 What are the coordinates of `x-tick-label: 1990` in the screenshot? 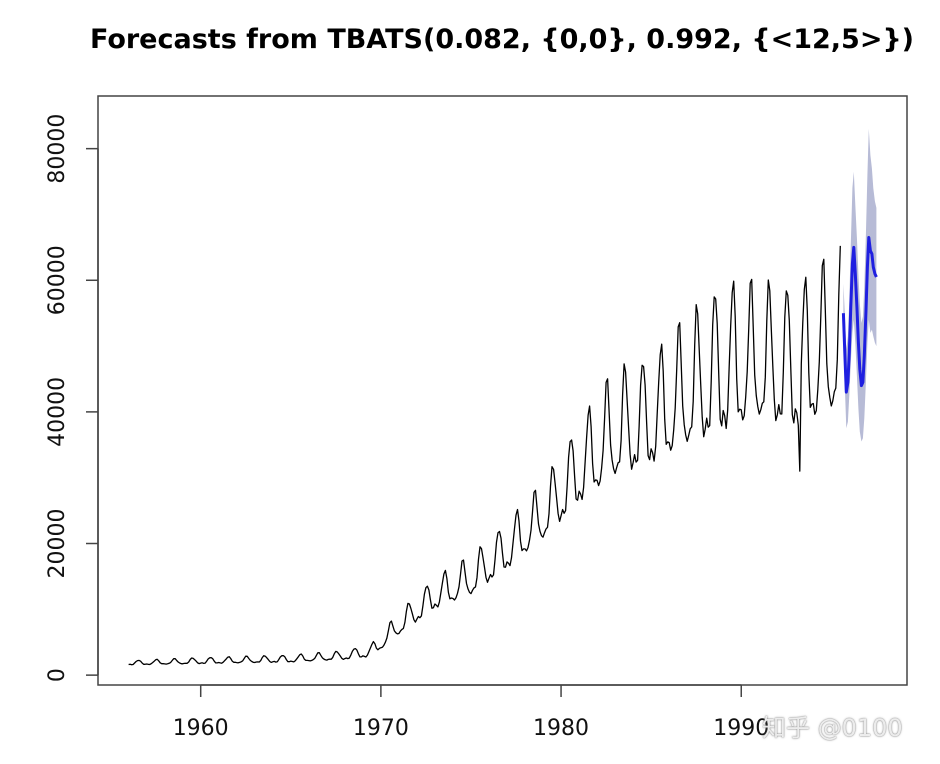 It's located at (741, 728).